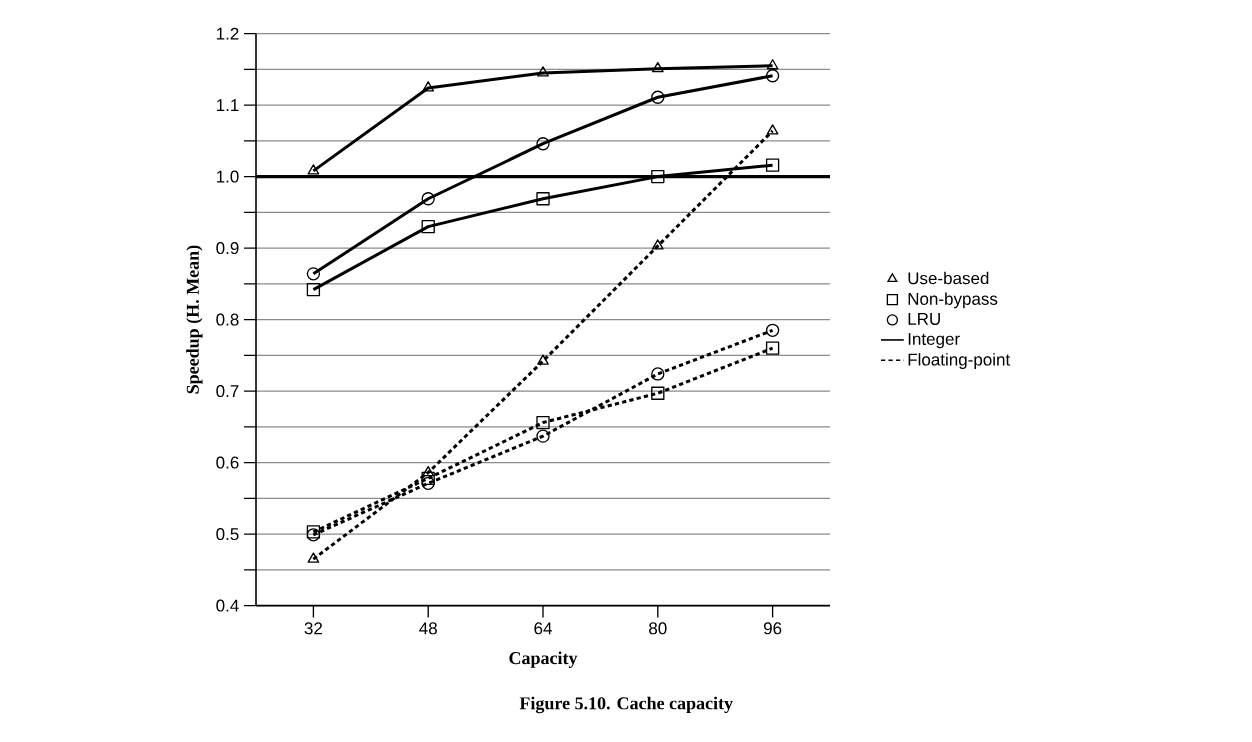 The image size is (1252, 742). Describe the element at coordinates (227, 391) in the screenshot. I see `y-tick-label: 0.7` at that location.